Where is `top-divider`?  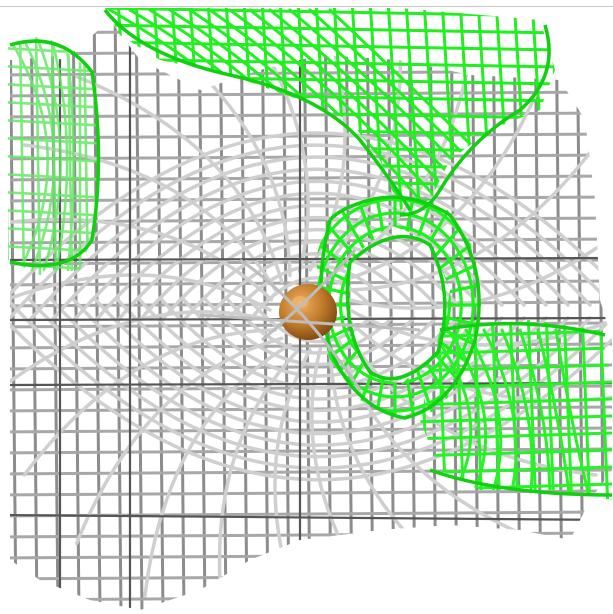 top-divider is located at coordinates (306, 6).